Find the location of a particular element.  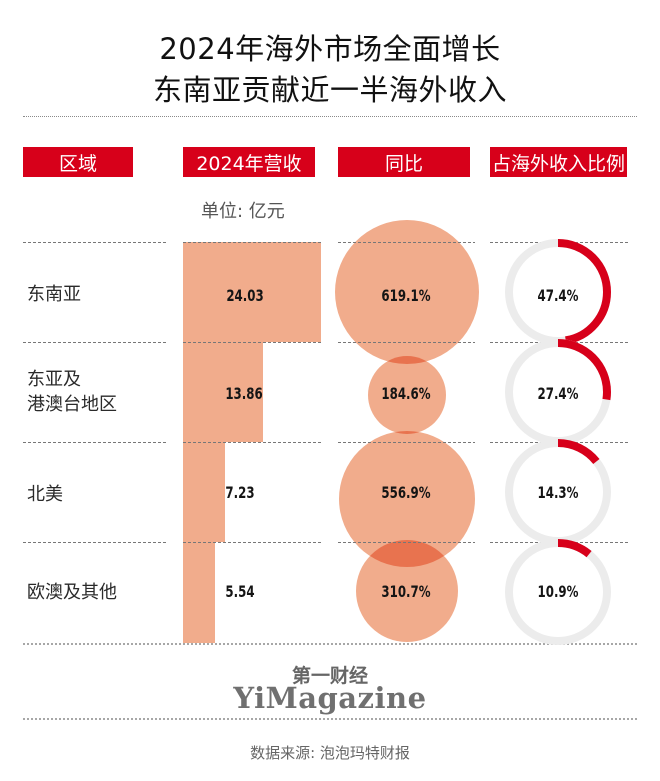

revenue-value: 7.23 is located at coordinates (240, 492).